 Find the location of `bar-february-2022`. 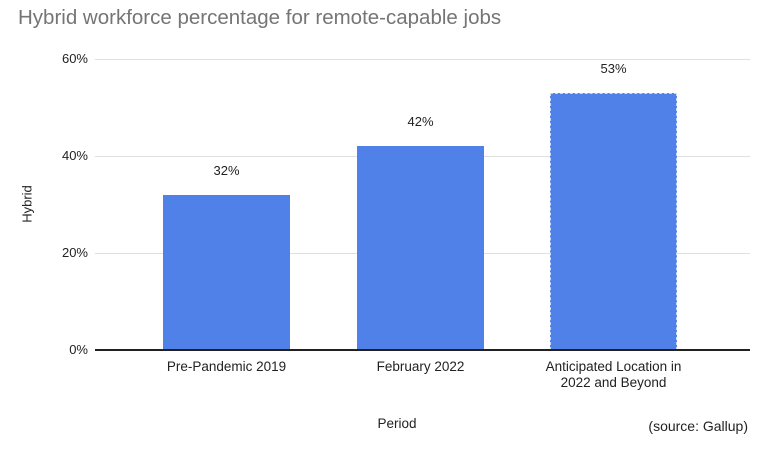

bar-february-2022 is located at coordinates (420, 248).